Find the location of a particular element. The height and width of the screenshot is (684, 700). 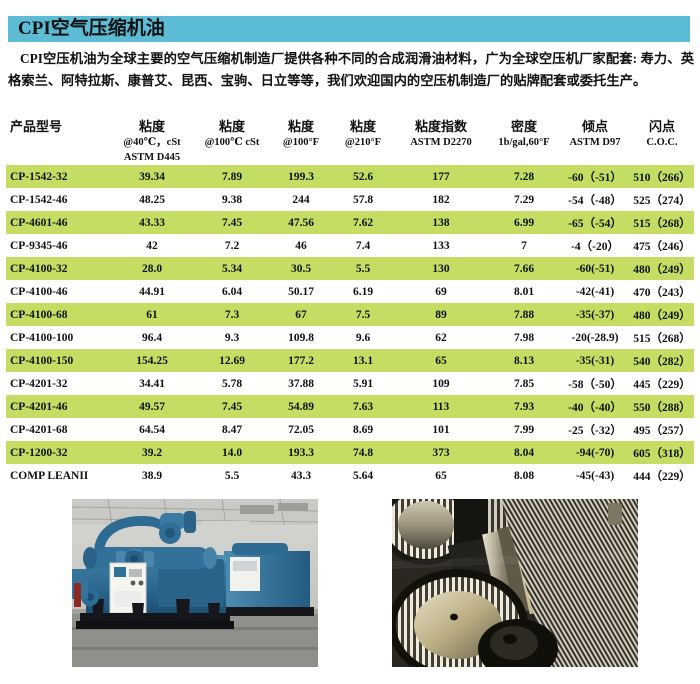

cell-viscosity-index: 89 is located at coordinates (441, 314).